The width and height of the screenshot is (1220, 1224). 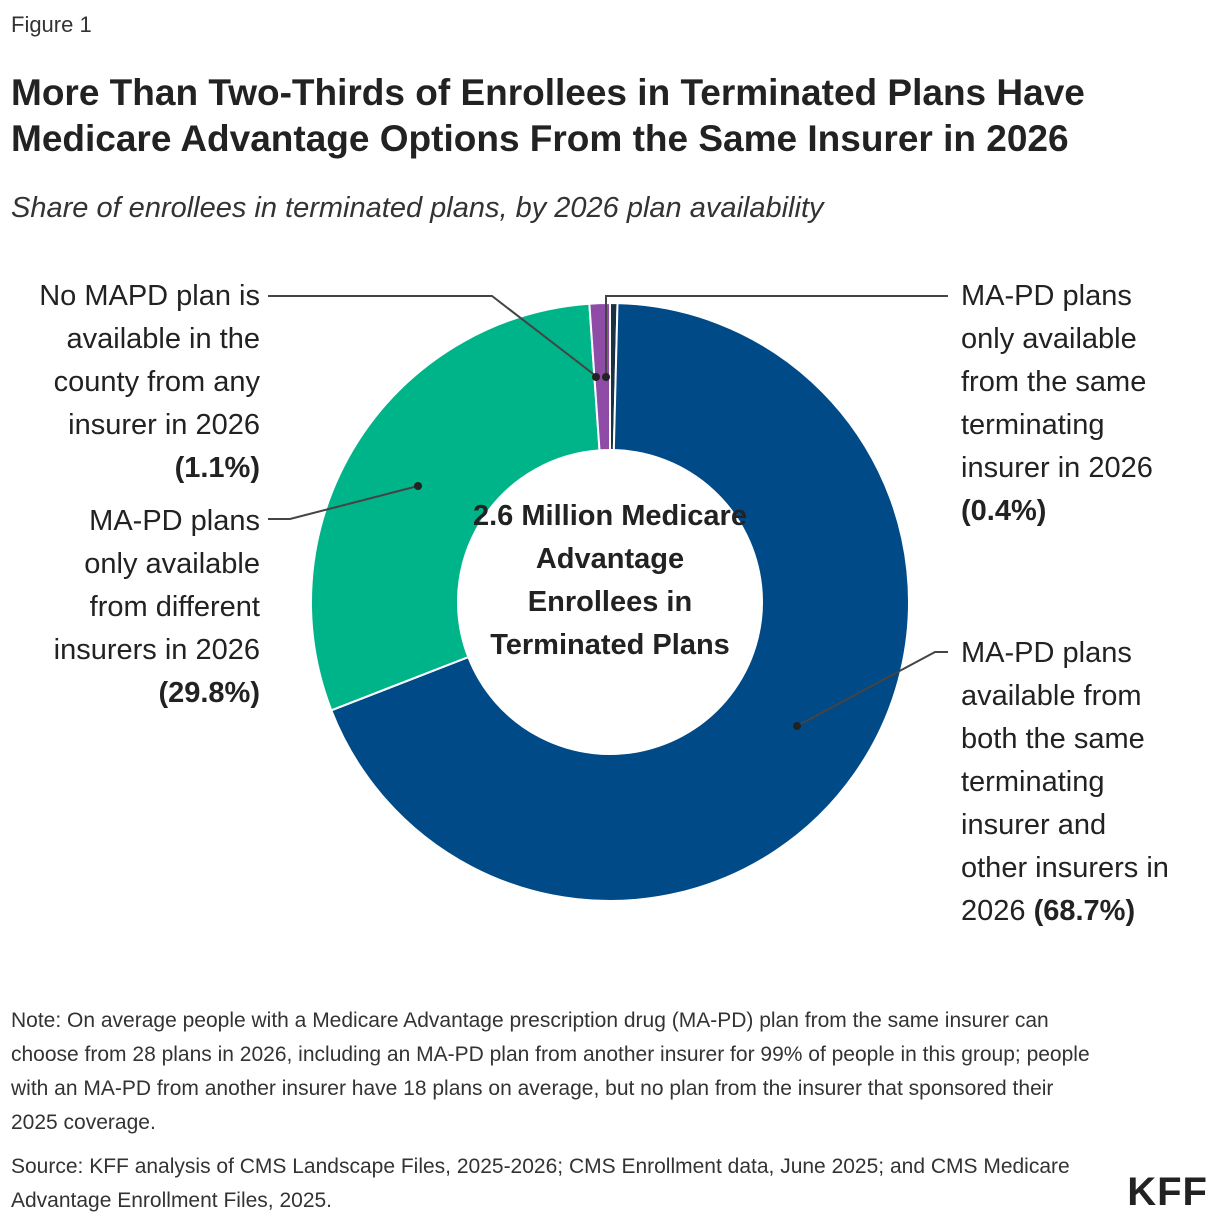 I want to click on callout-percent: (68.7%), so click(x=1084, y=911).